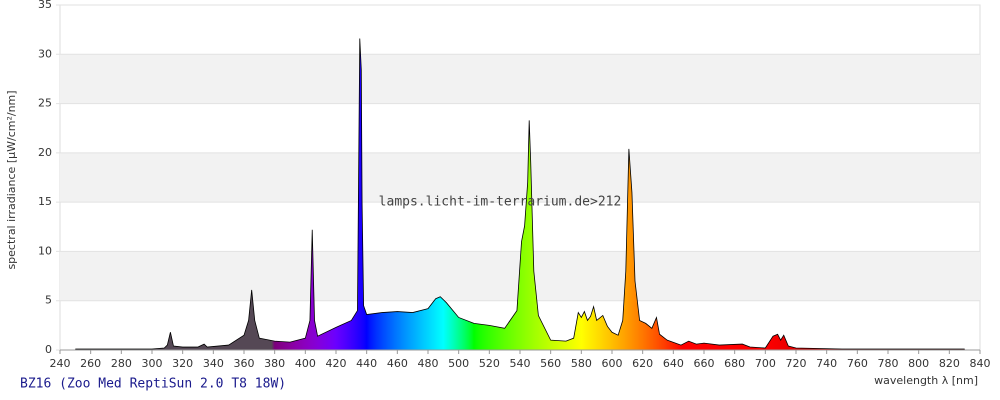  What do you see at coordinates (90, 363) in the screenshot?
I see `x-tick-label: 260` at bounding box center [90, 363].